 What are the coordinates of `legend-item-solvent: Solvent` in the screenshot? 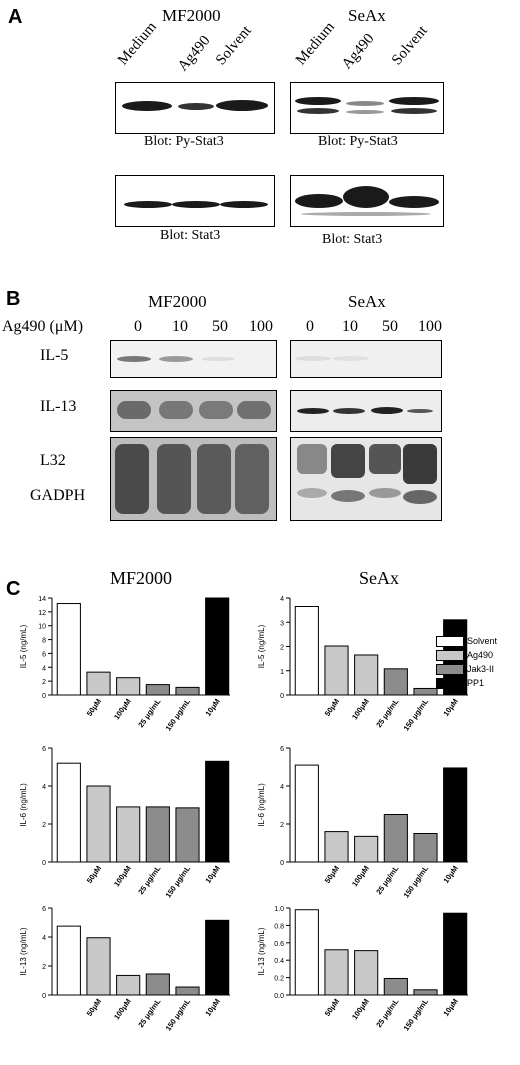 It's located at (466, 641).